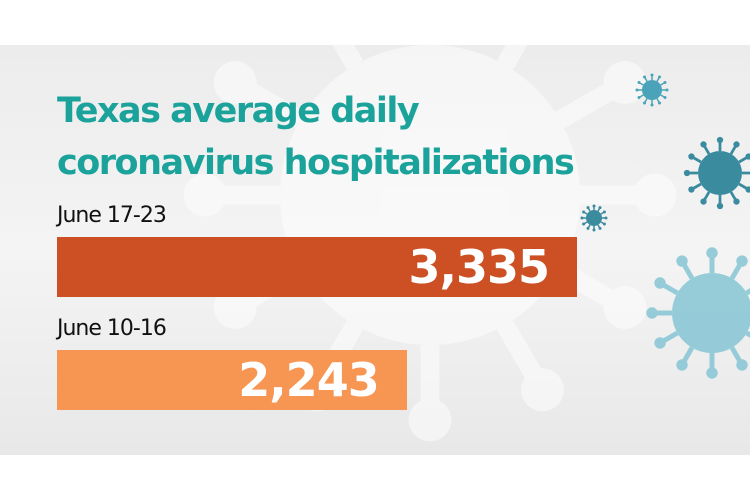  Describe the element at coordinates (716, 173) in the screenshot. I see `virus-icon-medium` at that location.